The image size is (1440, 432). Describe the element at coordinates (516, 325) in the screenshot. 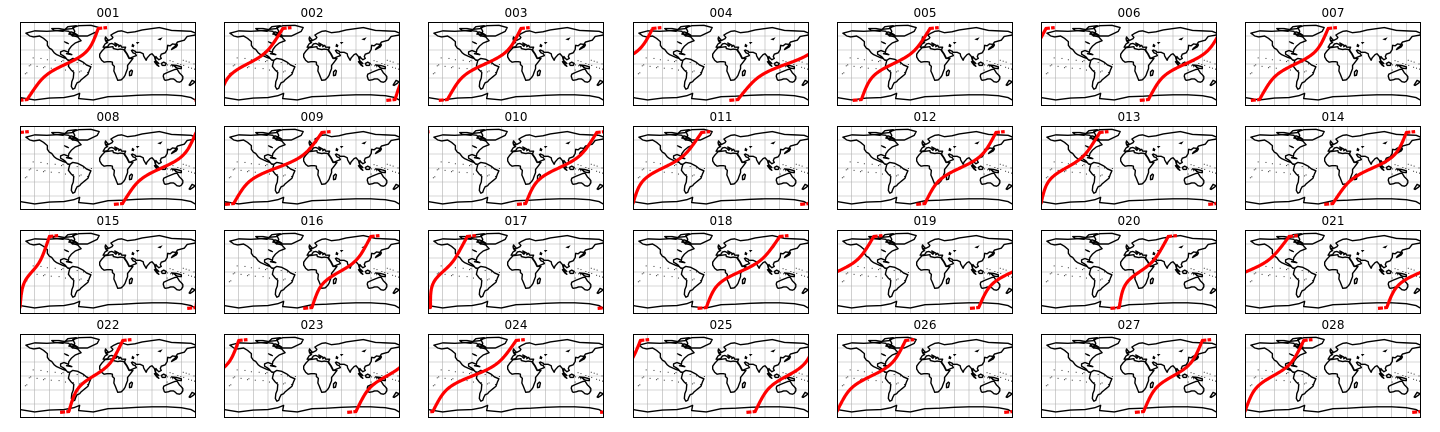

I see `panel-title: 024` at that location.